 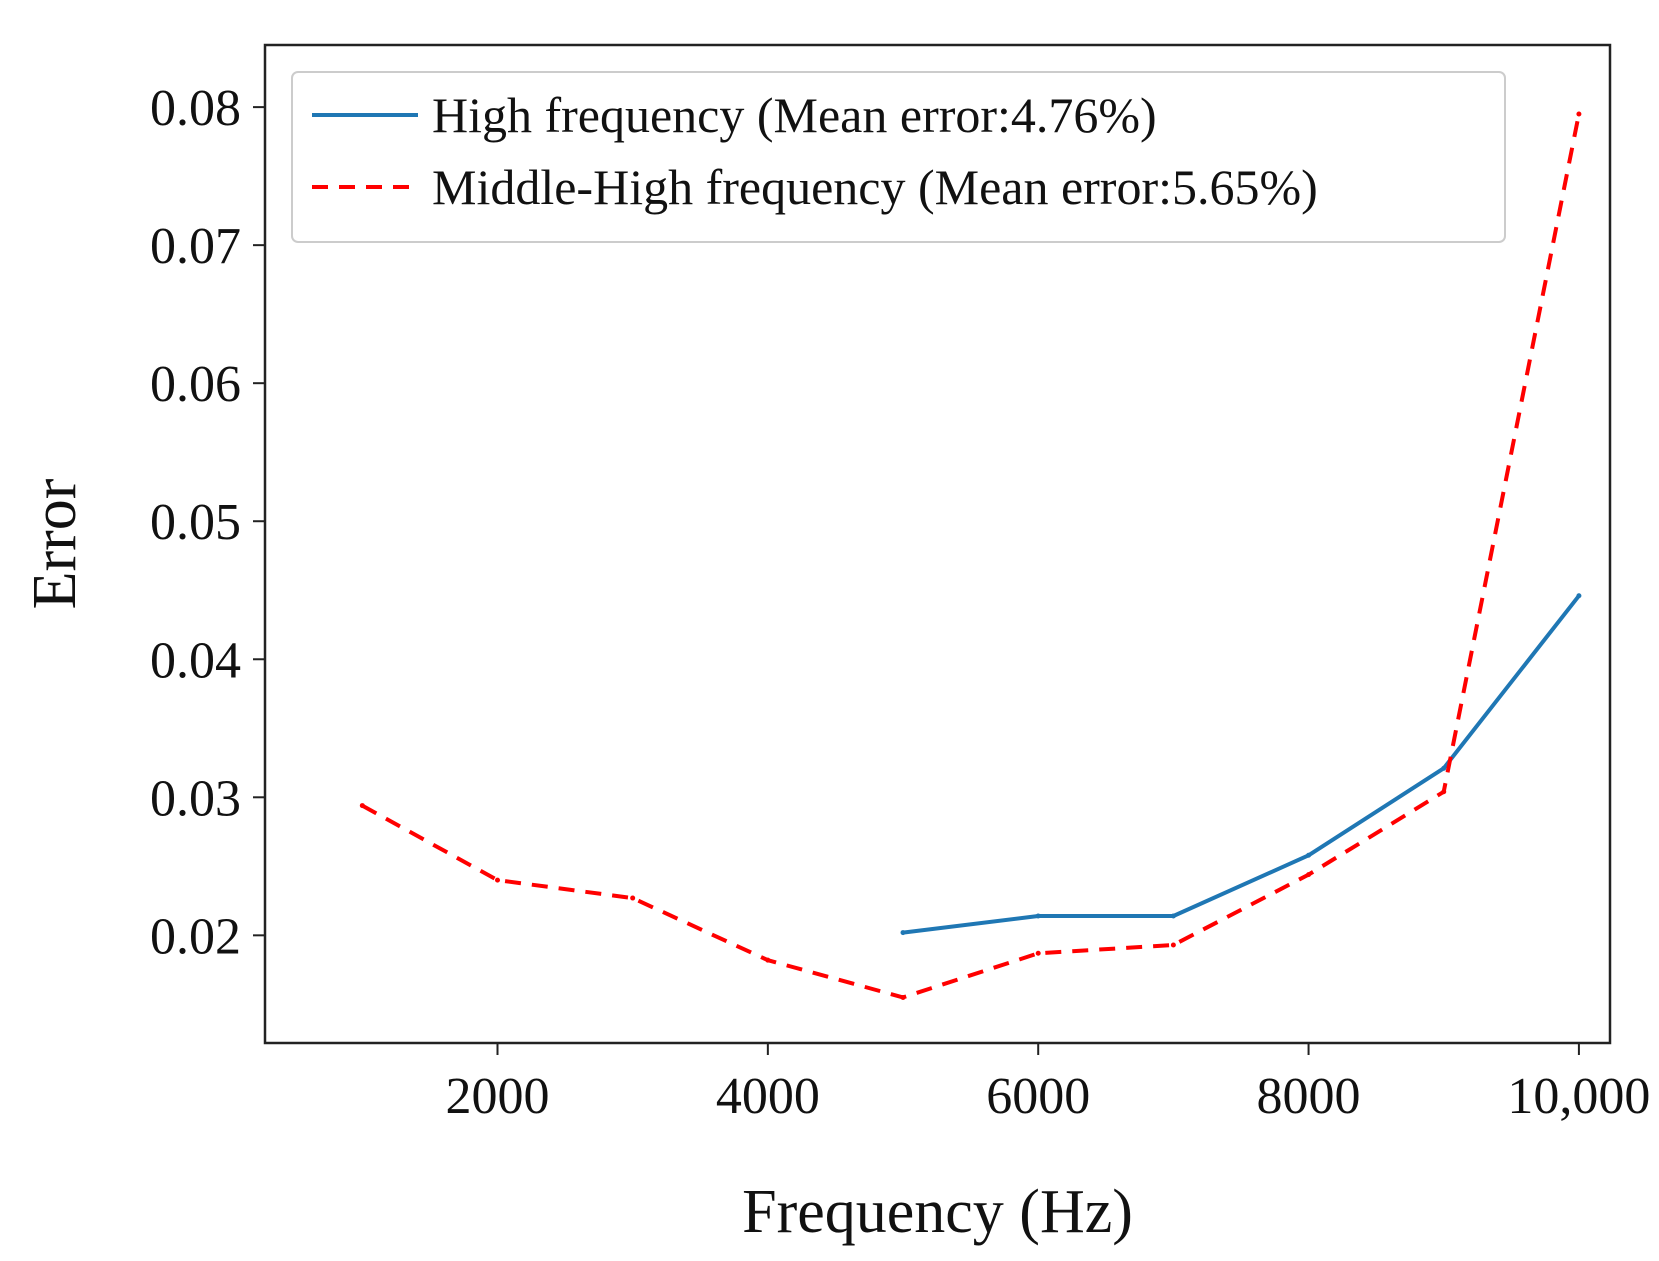 I want to click on x-tick-label-3: 8000, so click(x=1309, y=1096).